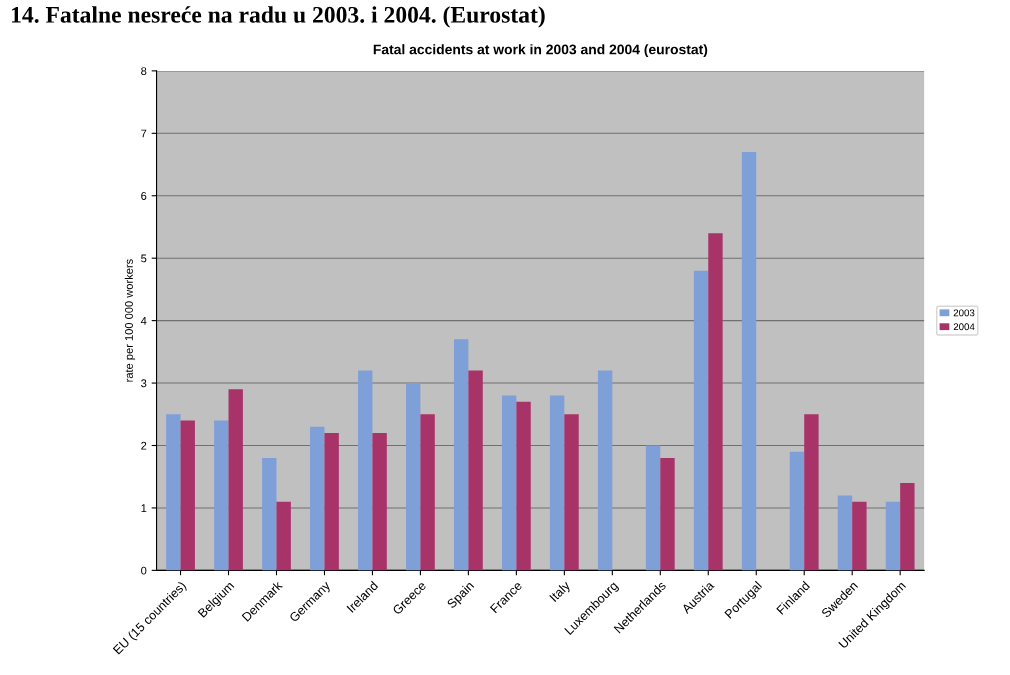  I want to click on legend-label: 2004, so click(964, 327).